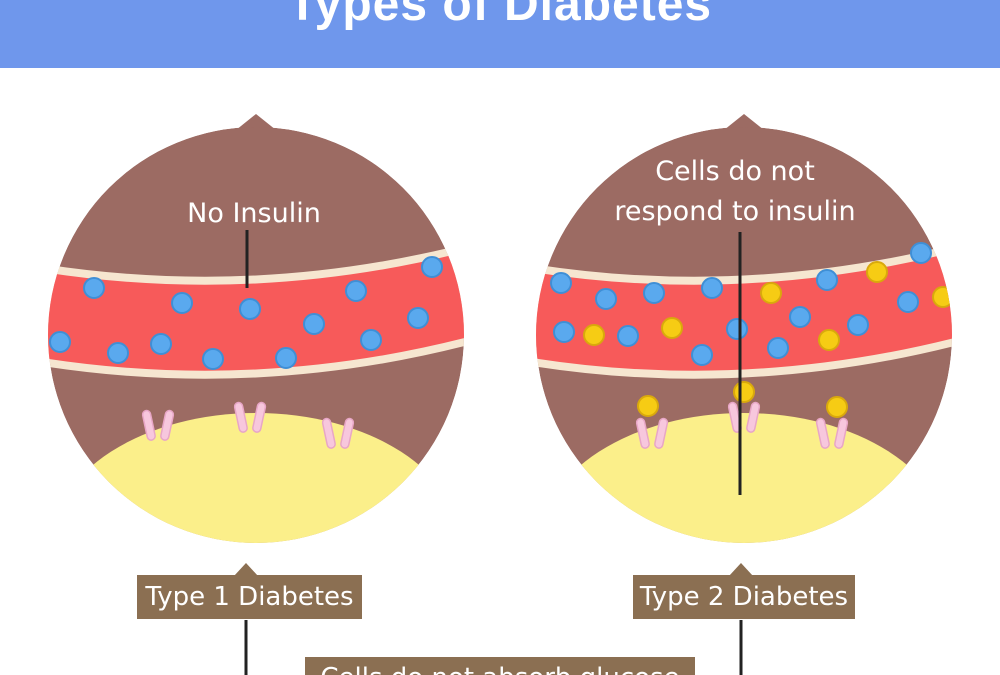  Describe the element at coordinates (249, 597) in the screenshot. I see `type1-label: Type 1 Diabetes` at that location.